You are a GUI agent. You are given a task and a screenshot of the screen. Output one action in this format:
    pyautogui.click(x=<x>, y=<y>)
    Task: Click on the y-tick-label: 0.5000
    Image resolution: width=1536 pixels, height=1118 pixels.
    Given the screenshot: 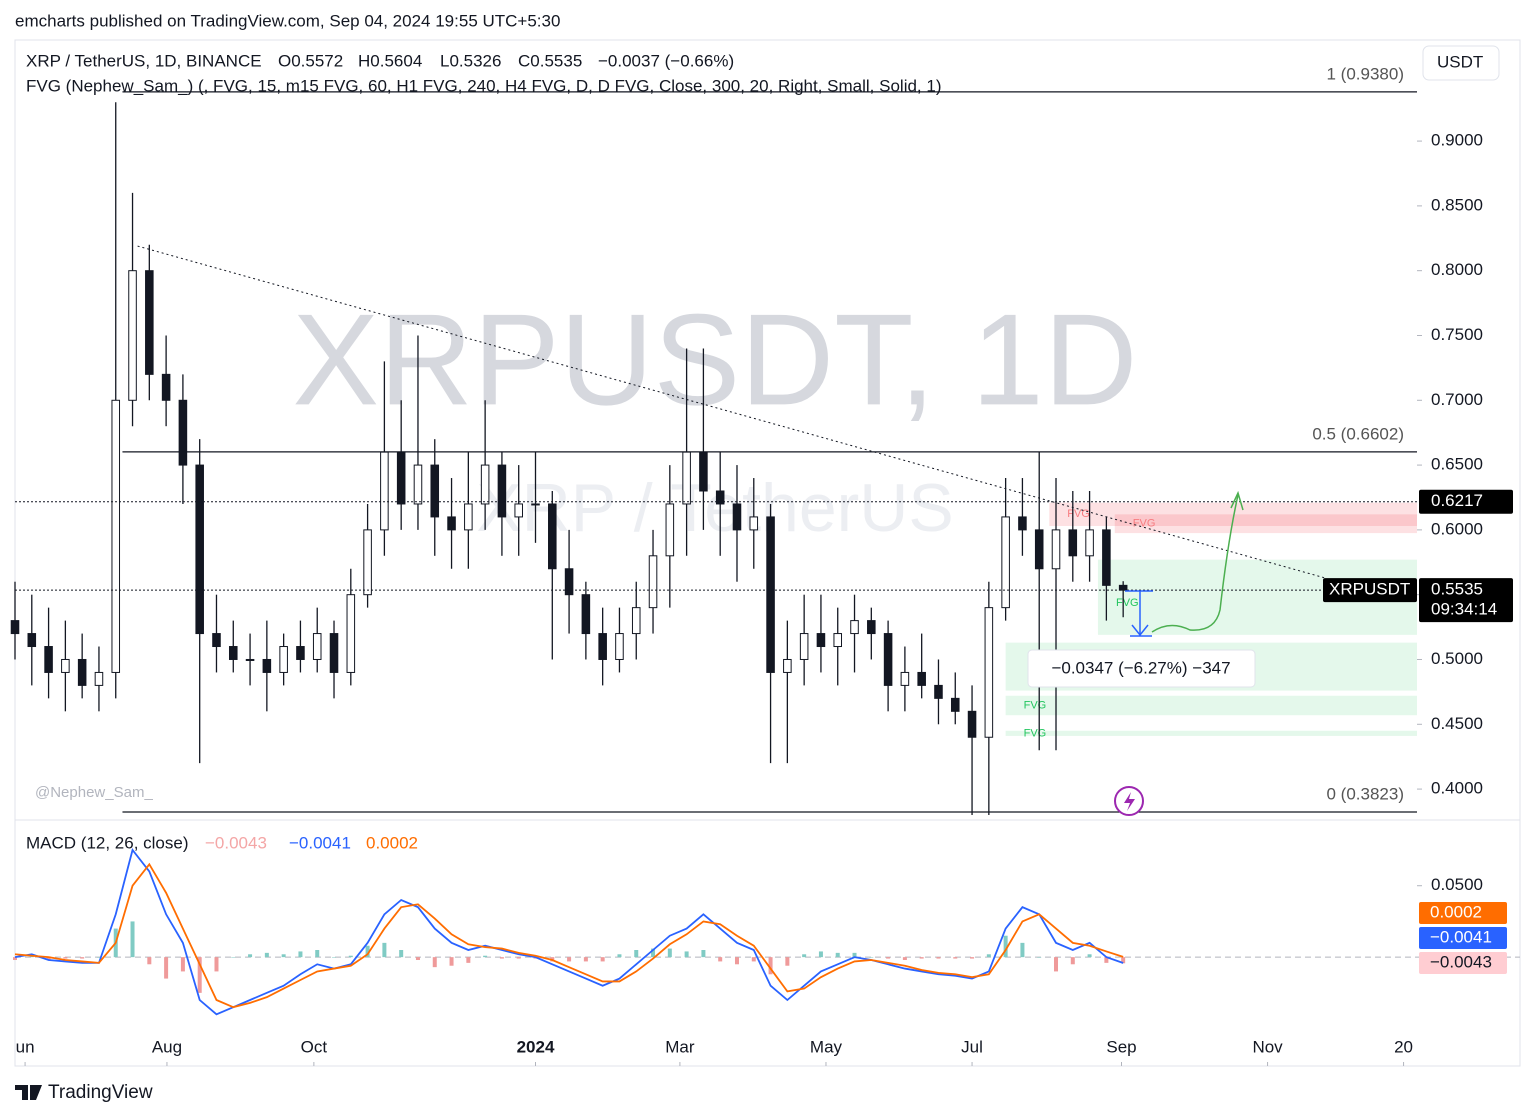 What is the action you would take?
    pyautogui.click(x=1457, y=658)
    